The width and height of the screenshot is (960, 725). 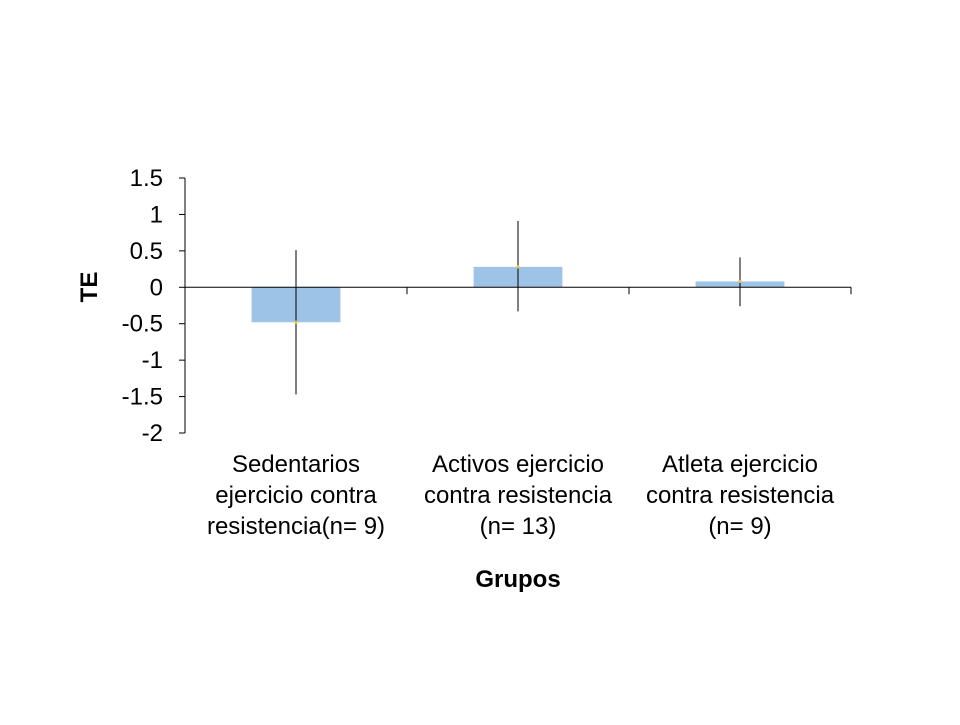 What do you see at coordinates (518, 464) in the screenshot?
I see `x-category-label: Activos ejercicio` at bounding box center [518, 464].